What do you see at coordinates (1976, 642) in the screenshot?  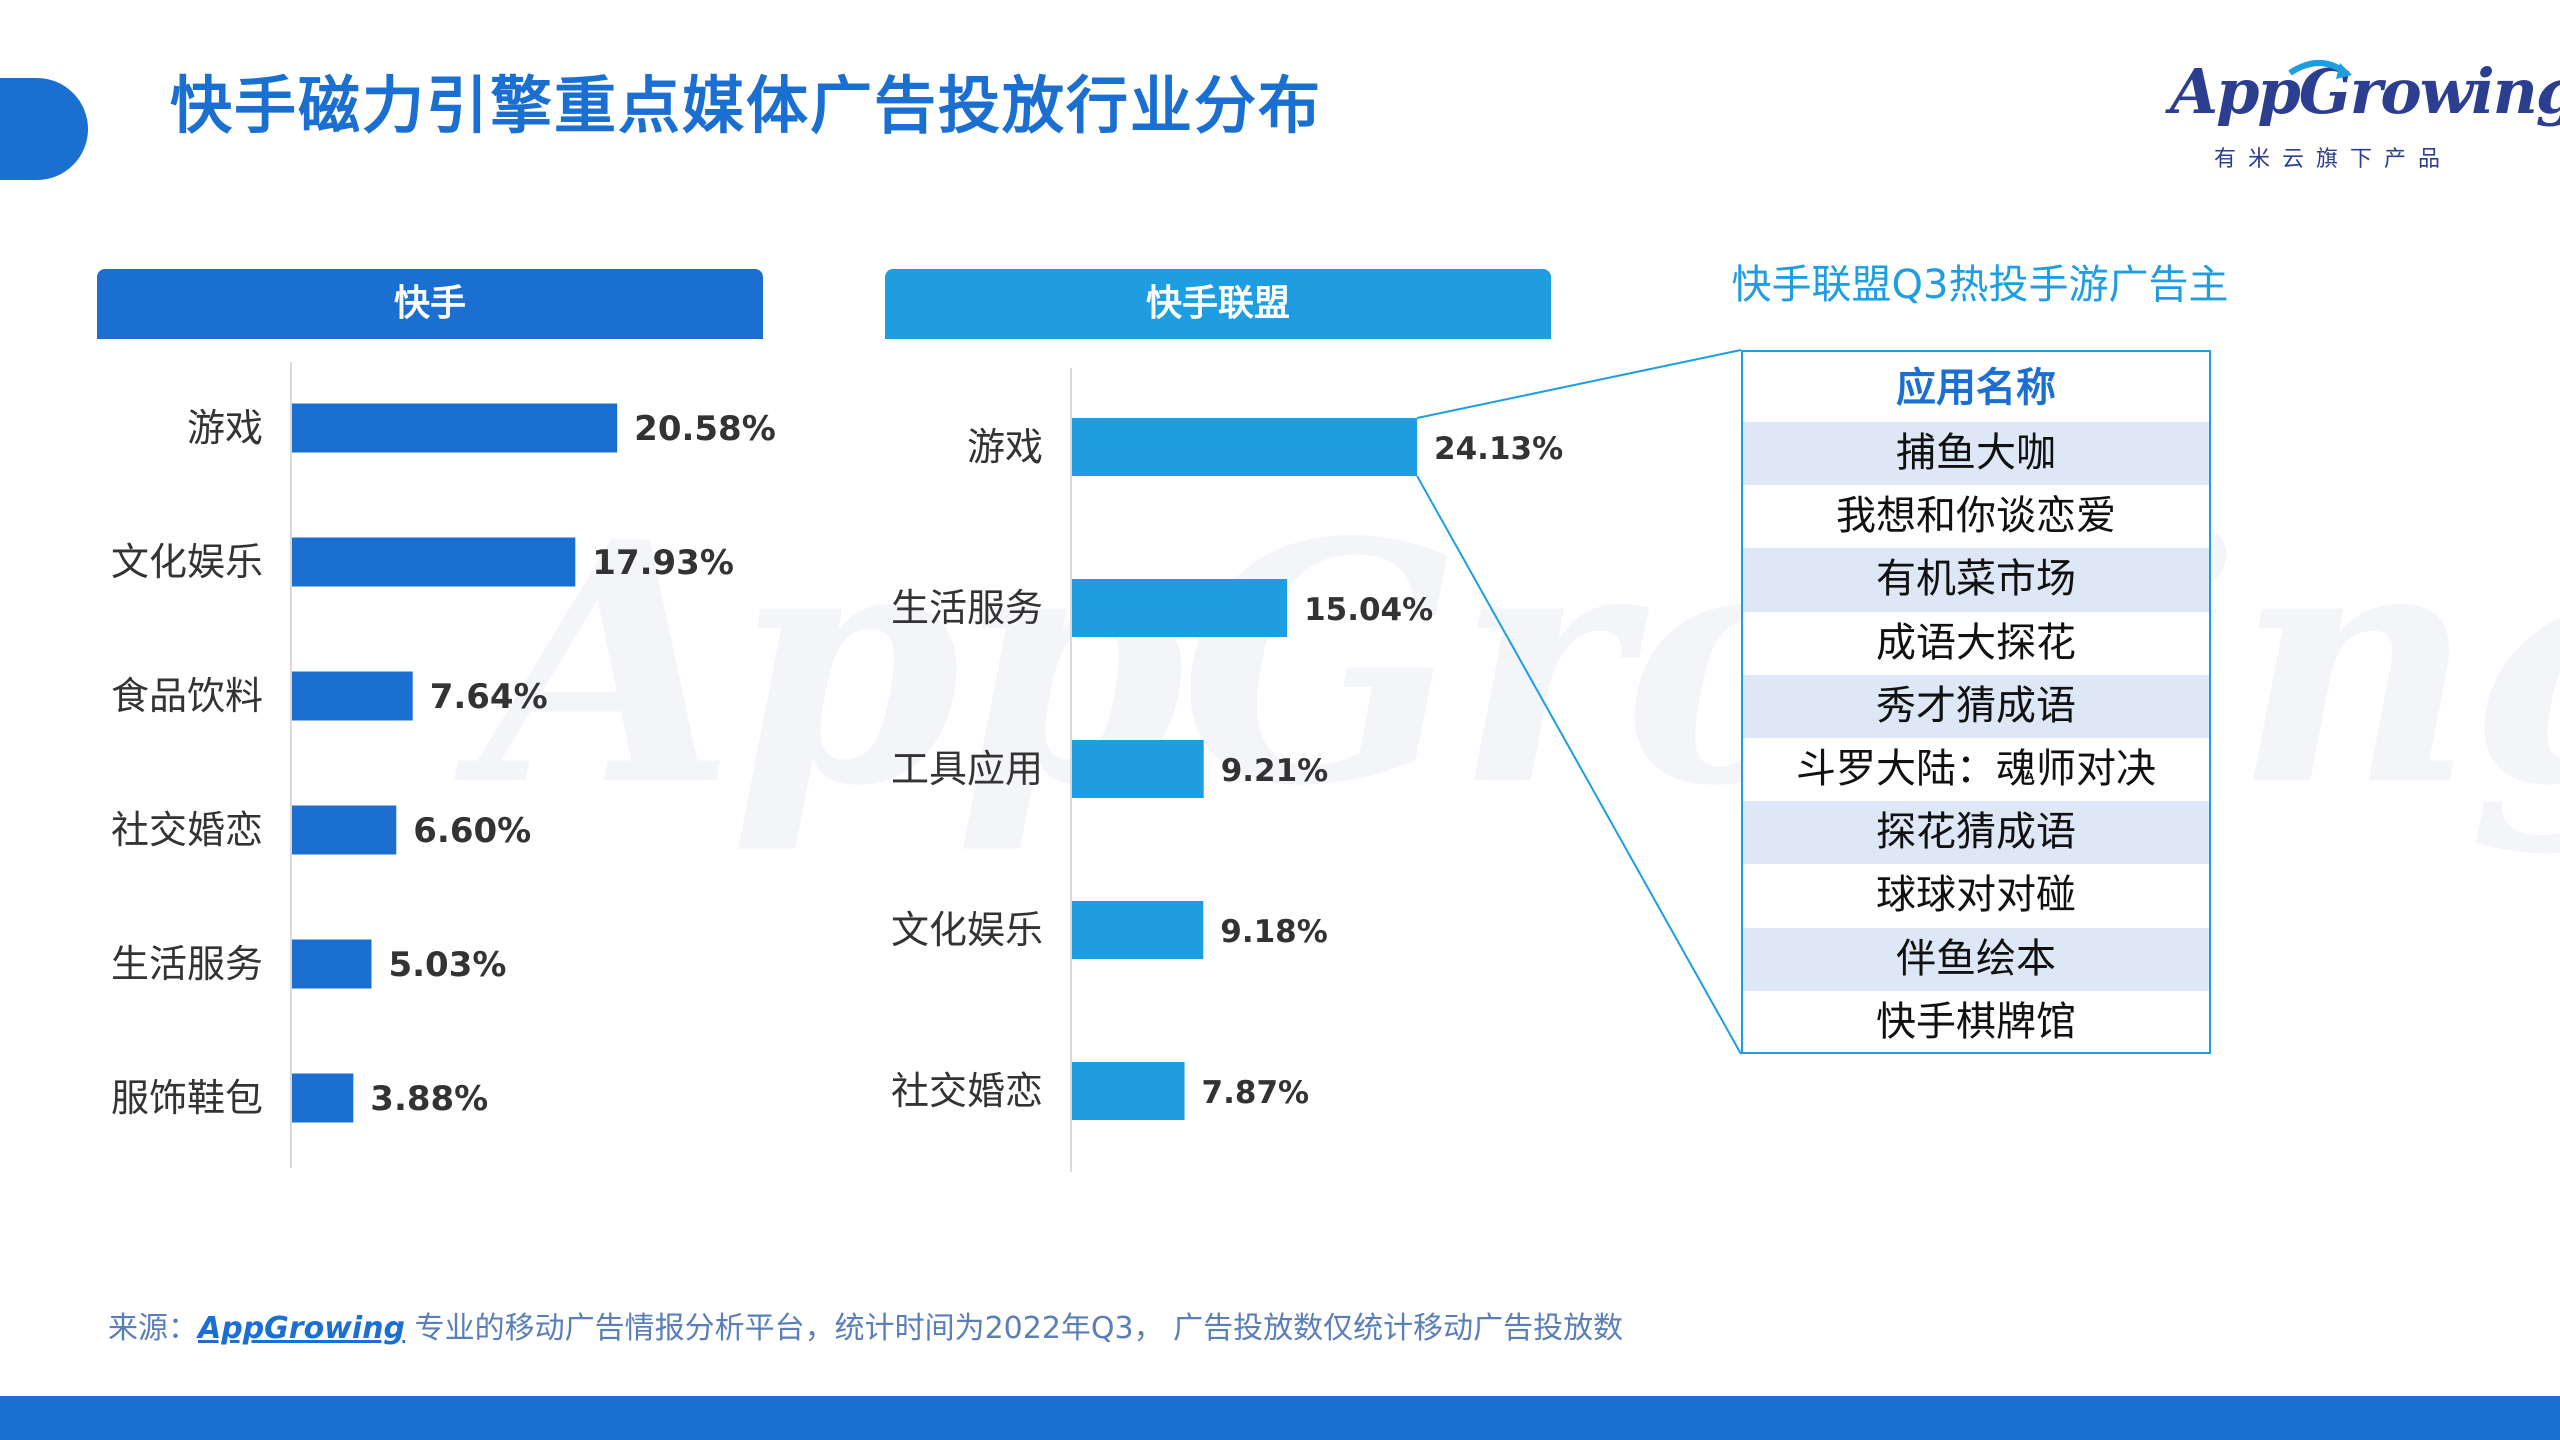 I see `table-row: 成语大探花` at bounding box center [1976, 642].